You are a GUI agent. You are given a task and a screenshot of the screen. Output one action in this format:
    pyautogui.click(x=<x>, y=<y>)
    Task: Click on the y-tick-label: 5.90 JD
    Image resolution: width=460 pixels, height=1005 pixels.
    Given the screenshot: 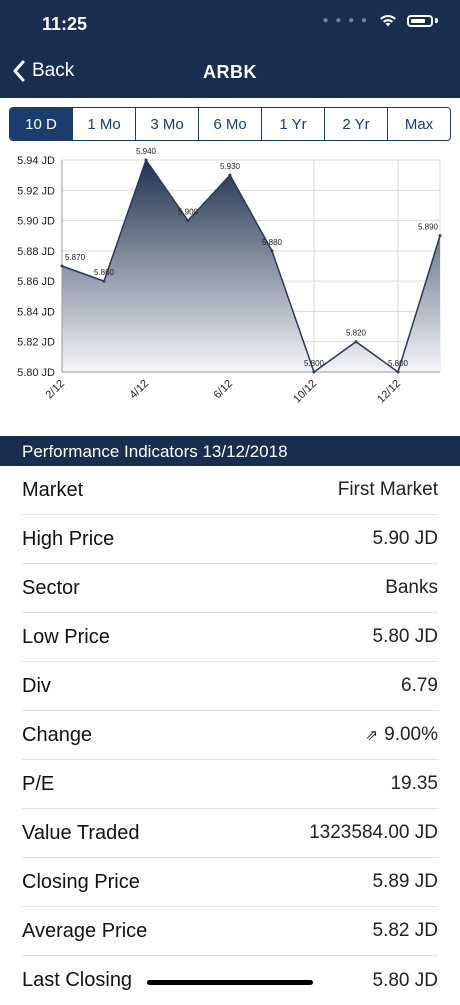 What is the action you would take?
    pyautogui.click(x=36, y=222)
    